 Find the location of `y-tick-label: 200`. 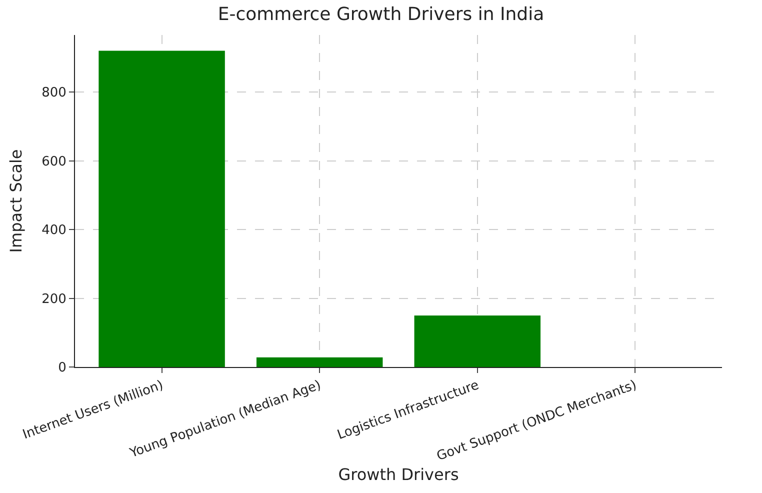

y-tick-label: 200 is located at coordinates (54, 299).